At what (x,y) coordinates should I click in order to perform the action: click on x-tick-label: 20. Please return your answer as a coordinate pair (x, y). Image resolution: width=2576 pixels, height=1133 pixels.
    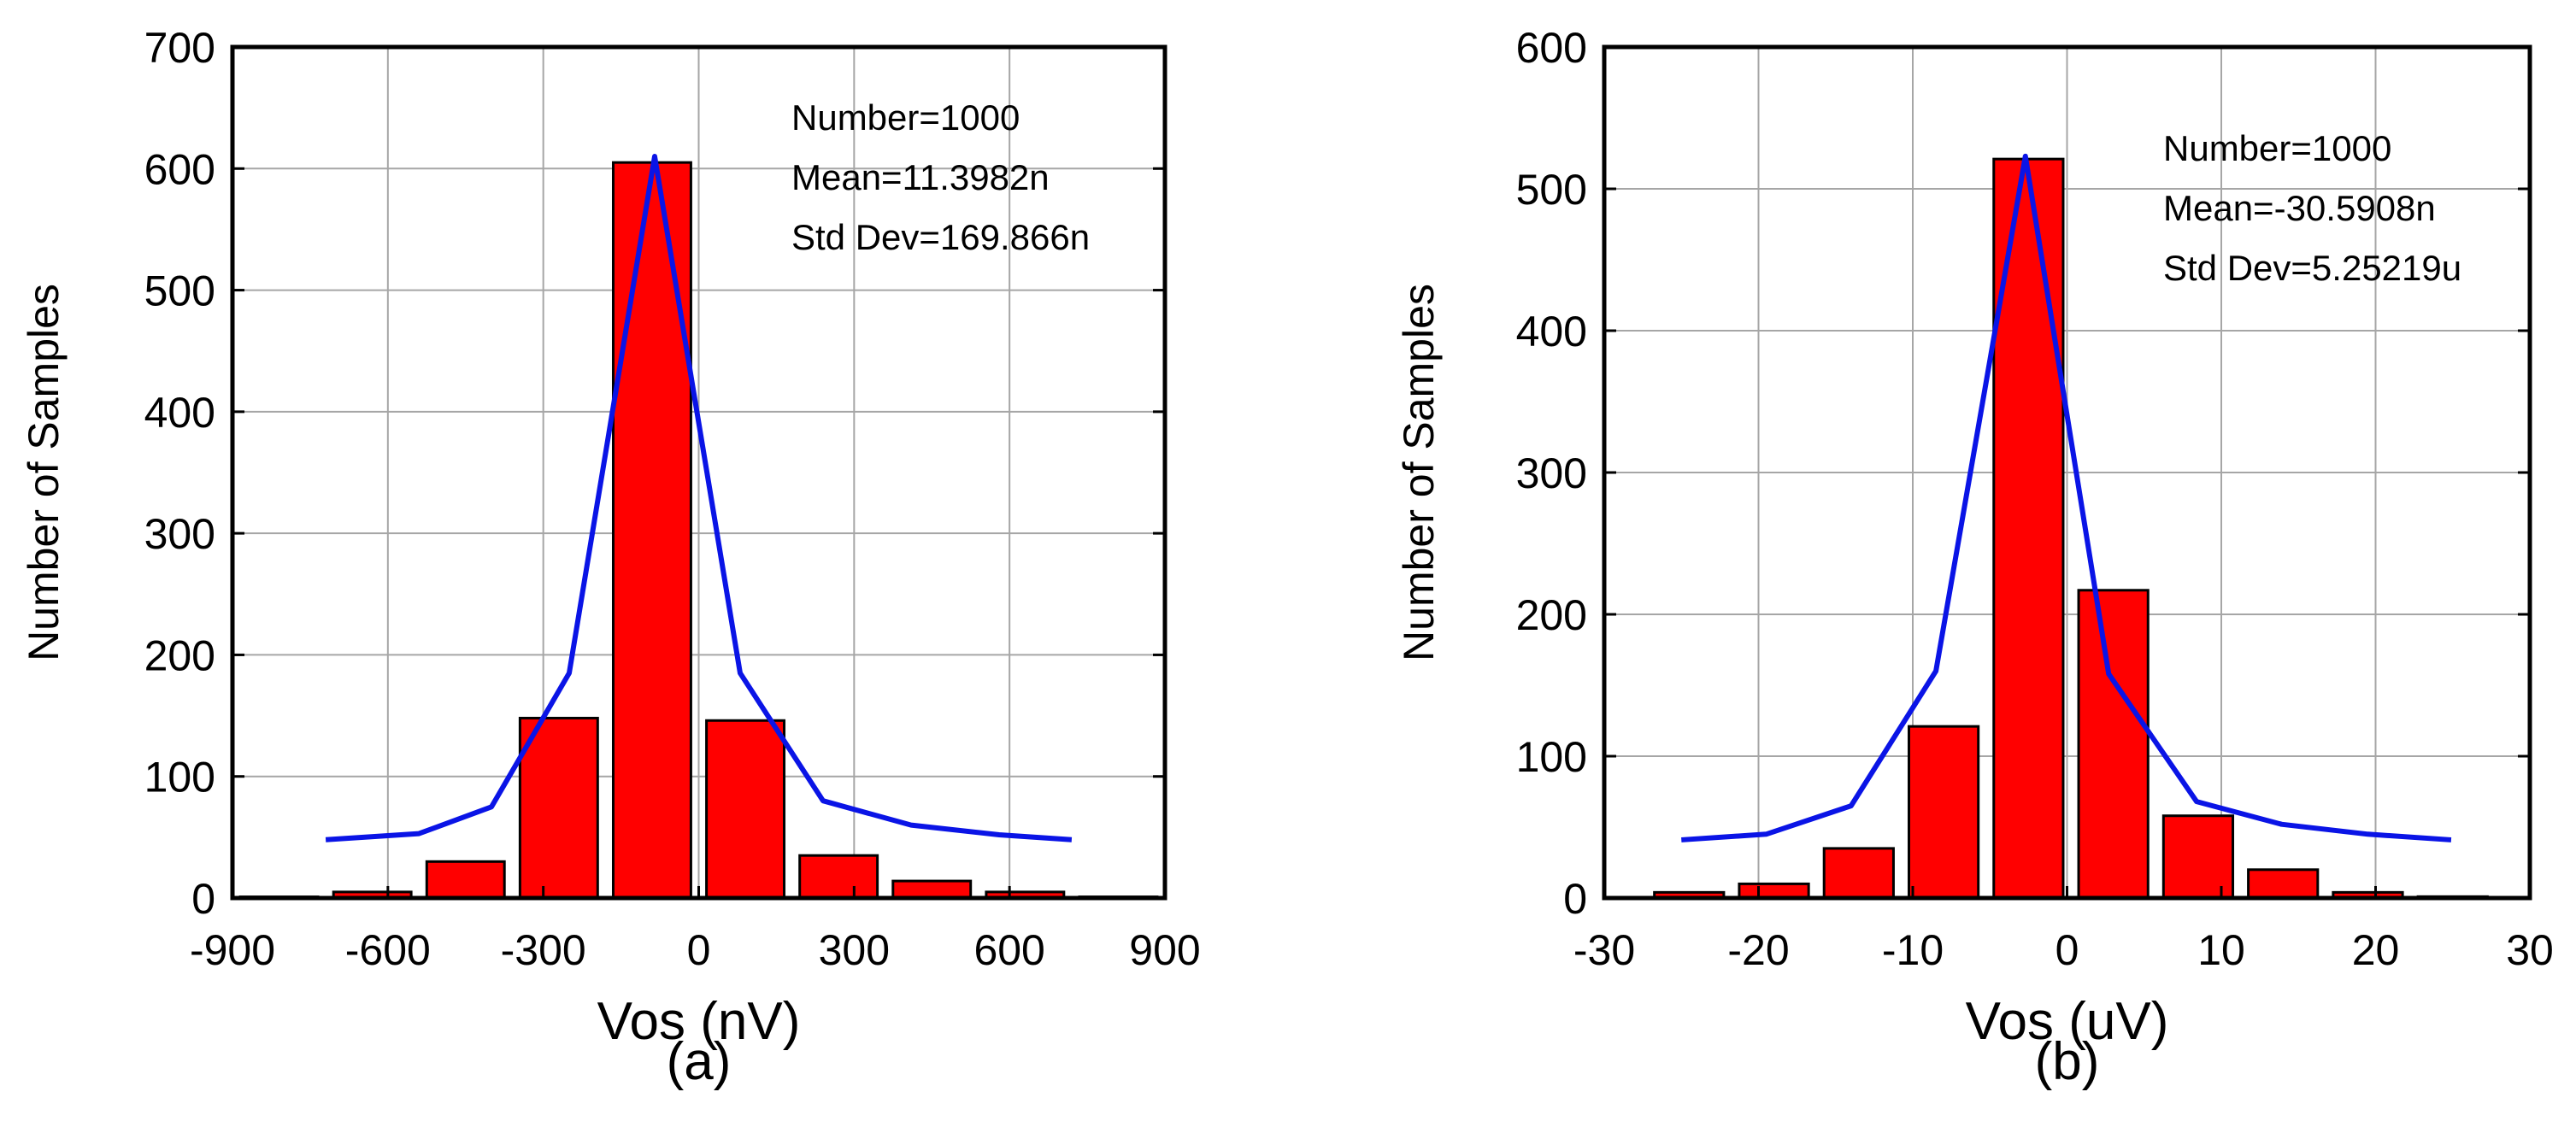
    Looking at the image, I should click on (2376, 950).